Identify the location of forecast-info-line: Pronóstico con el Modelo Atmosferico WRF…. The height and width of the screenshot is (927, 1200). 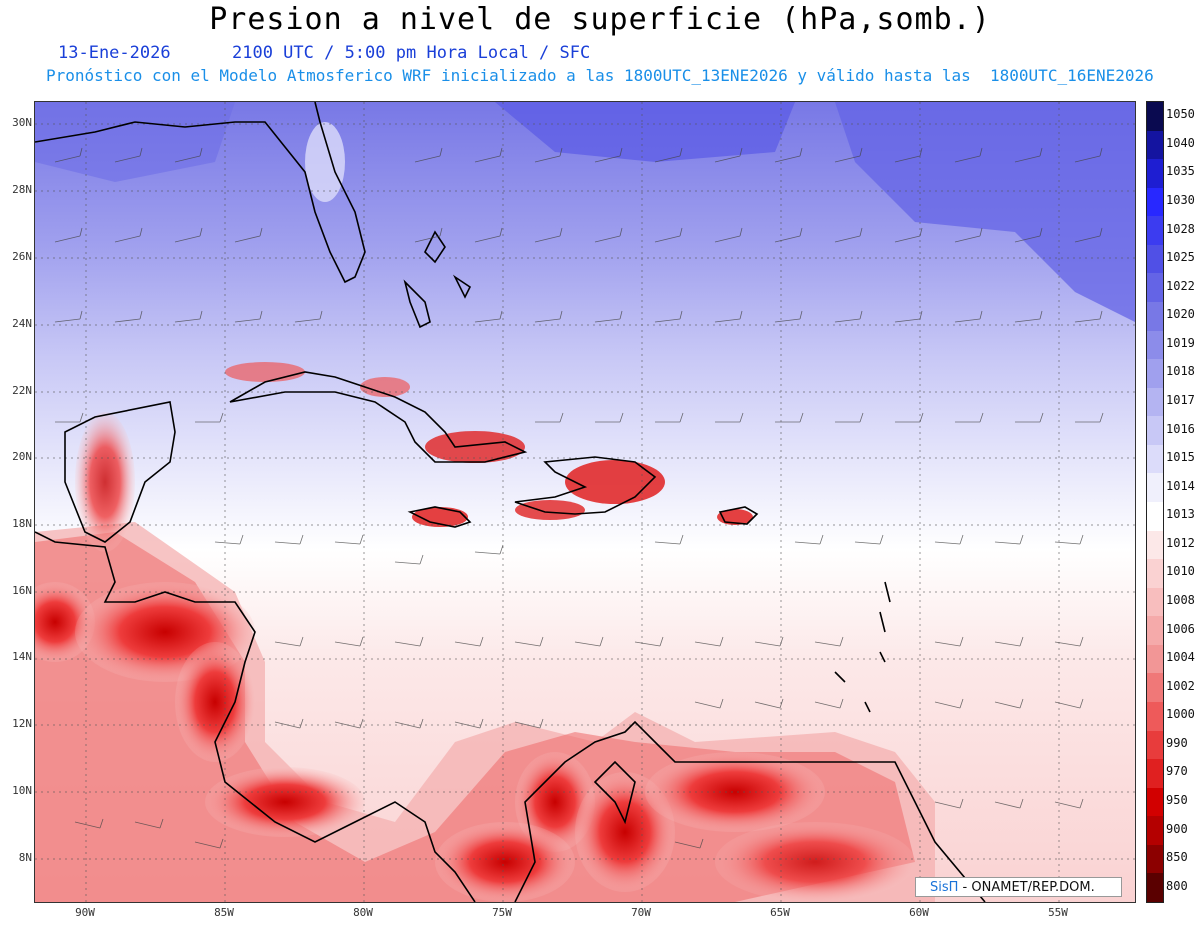
(600, 75).